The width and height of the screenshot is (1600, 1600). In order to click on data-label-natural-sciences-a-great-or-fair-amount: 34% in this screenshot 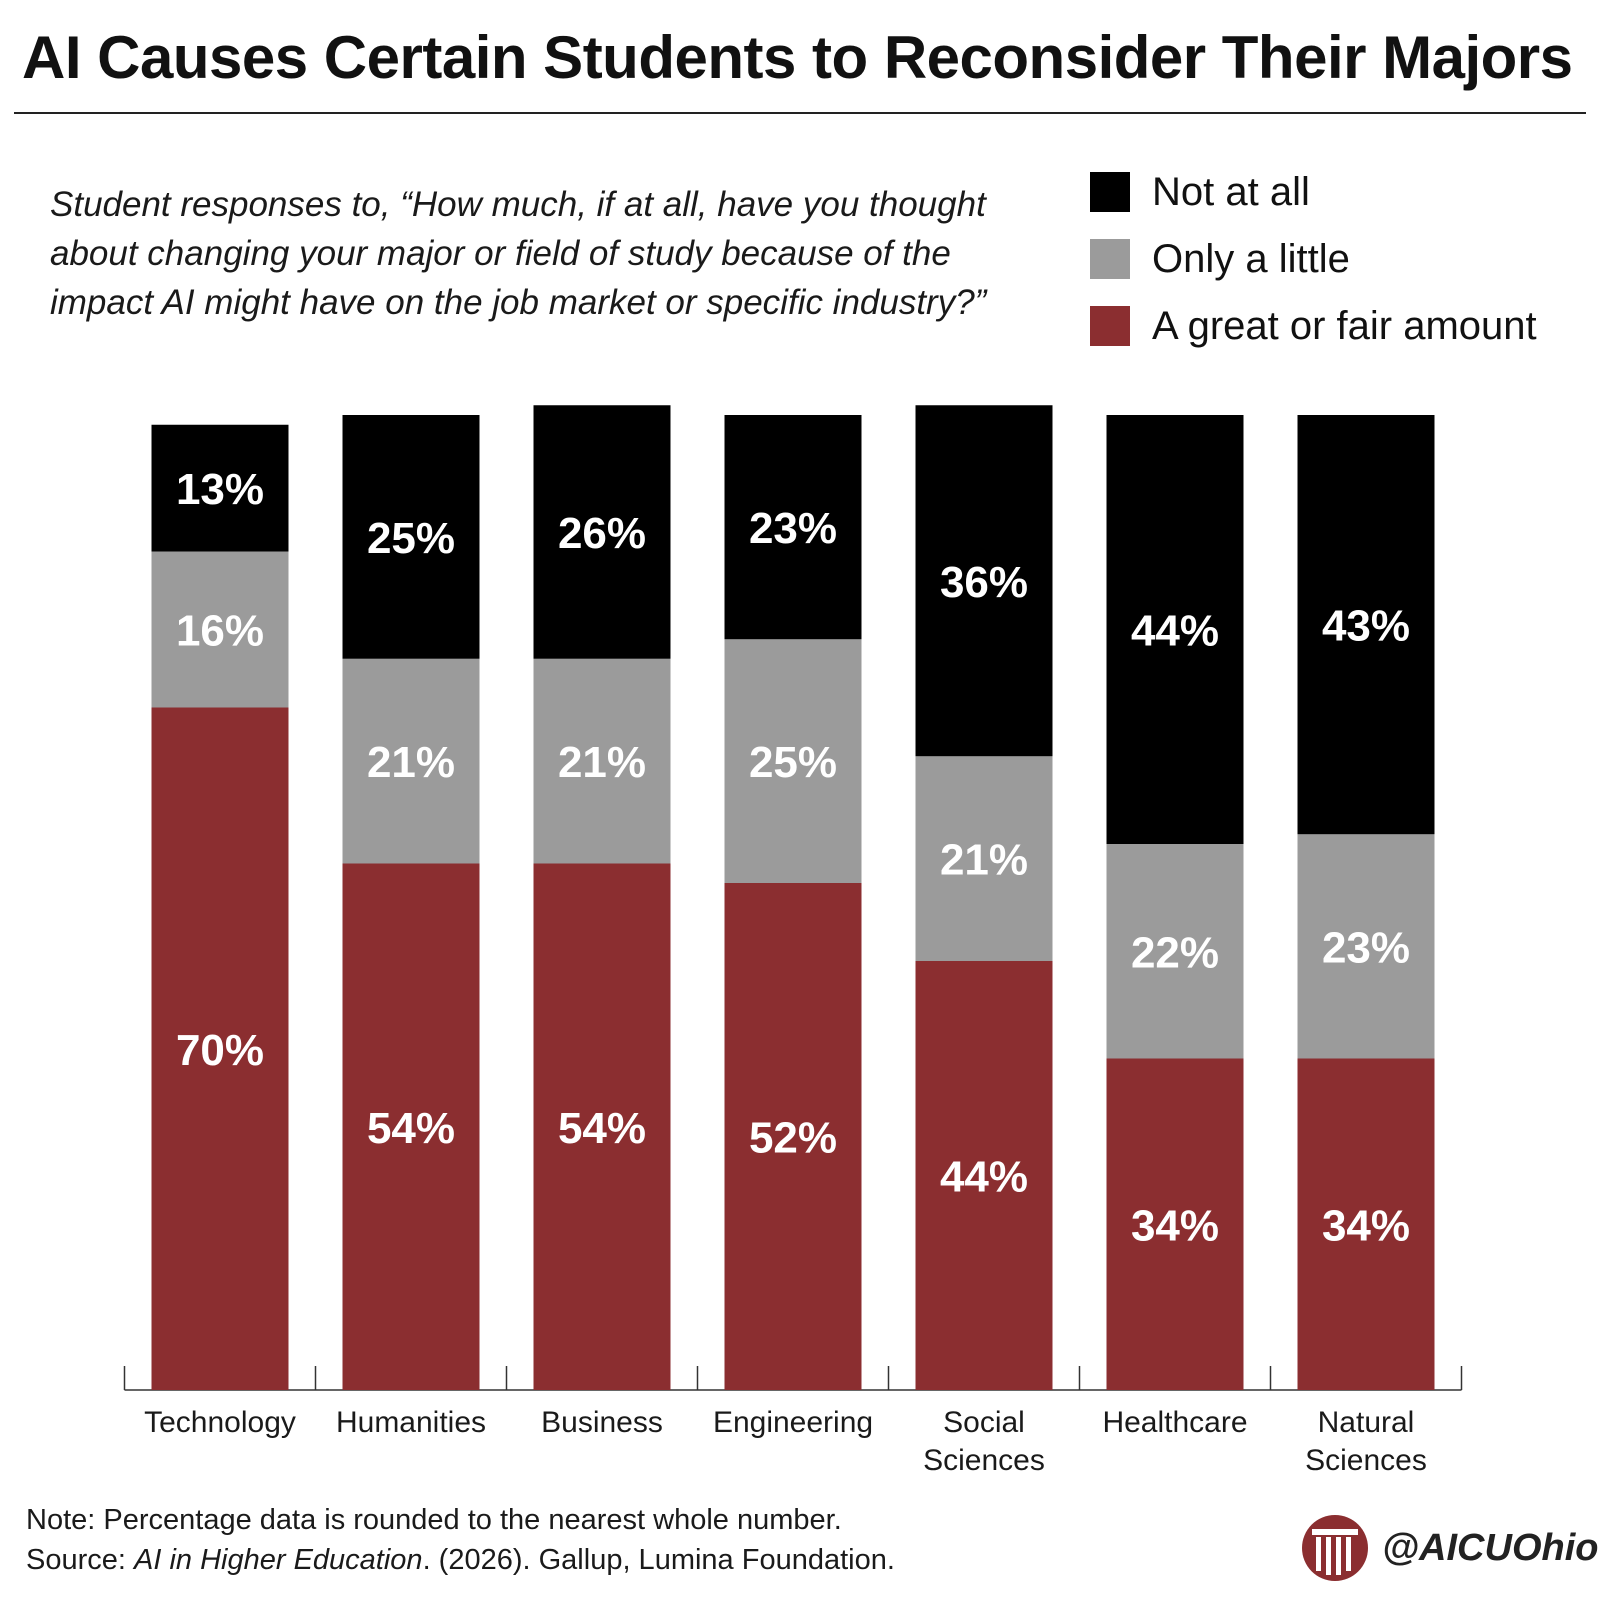, I will do `click(1366, 1225)`.